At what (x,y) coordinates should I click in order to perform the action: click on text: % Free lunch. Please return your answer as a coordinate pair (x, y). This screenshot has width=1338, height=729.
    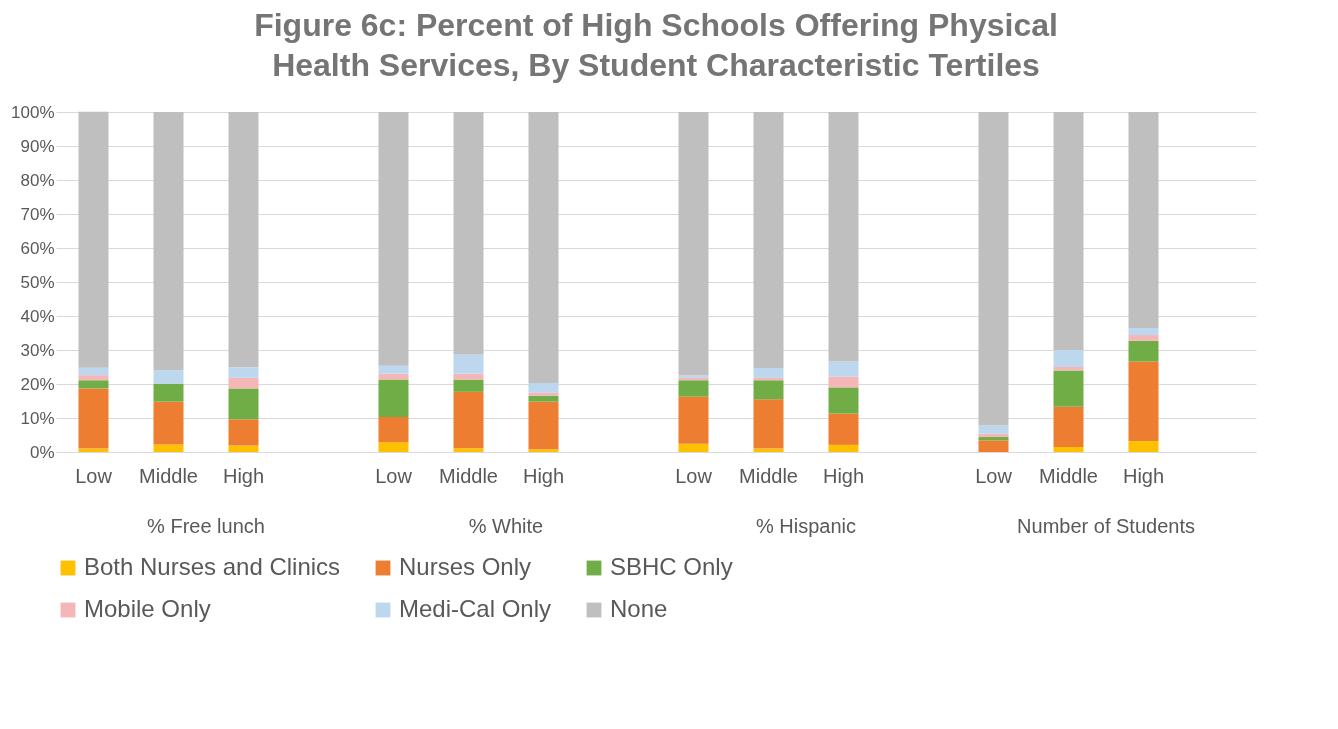
    Looking at the image, I should click on (206, 526).